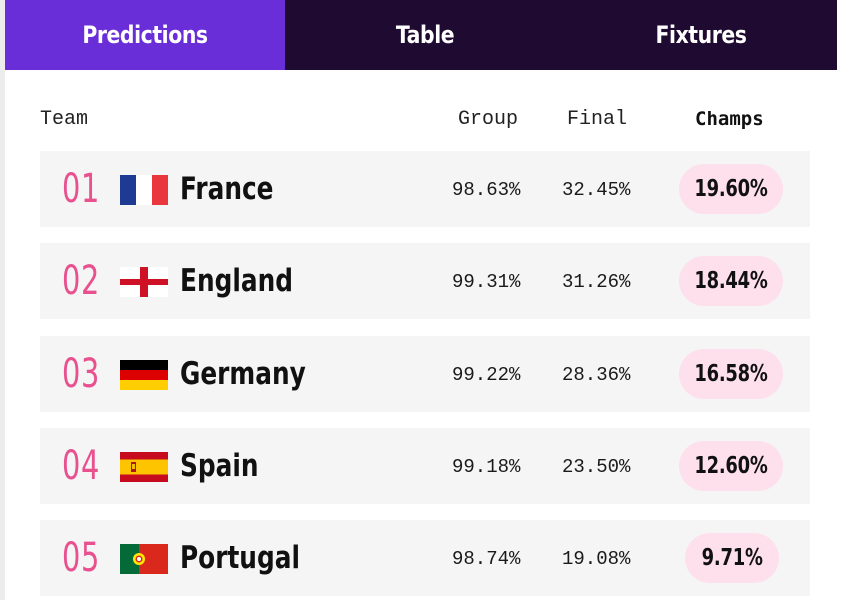 The image size is (842, 600). I want to click on table-row: 03 Germany 99.22% 28.36% 16.58%, so click(425, 374).